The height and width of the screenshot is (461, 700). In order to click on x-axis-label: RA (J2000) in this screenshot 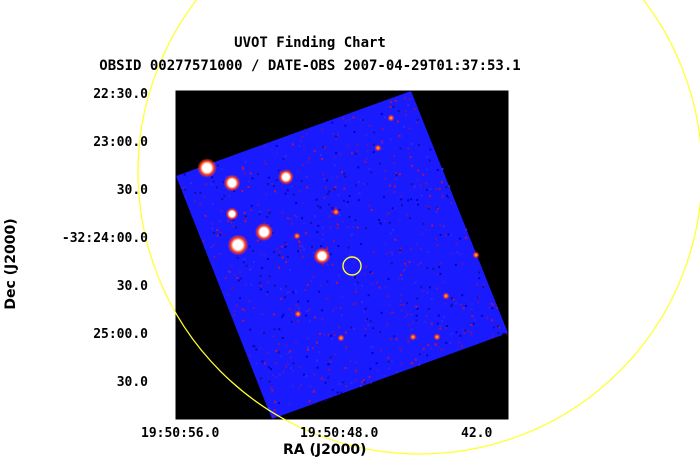, I will do `click(325, 450)`.